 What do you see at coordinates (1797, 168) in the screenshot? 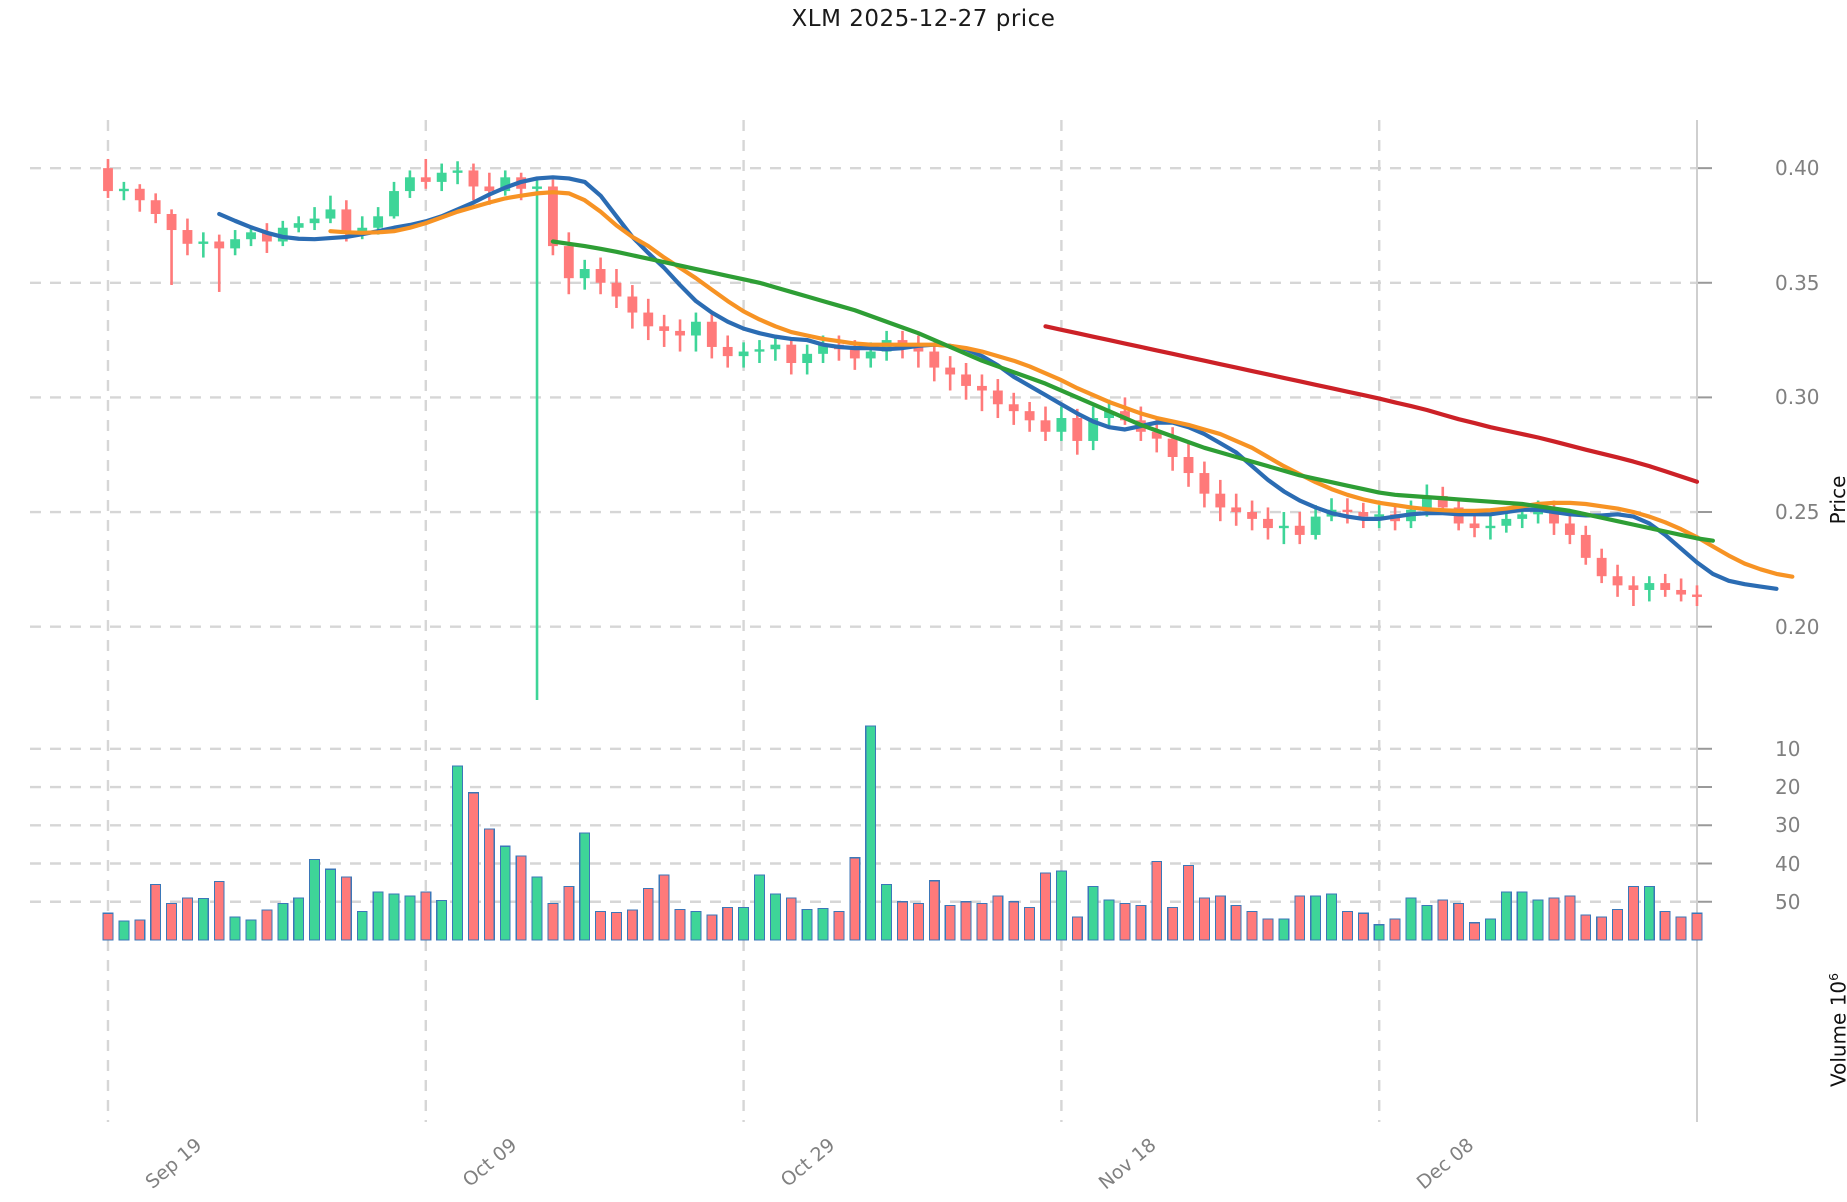
I see `price-tick-label: 0.40` at bounding box center [1797, 168].